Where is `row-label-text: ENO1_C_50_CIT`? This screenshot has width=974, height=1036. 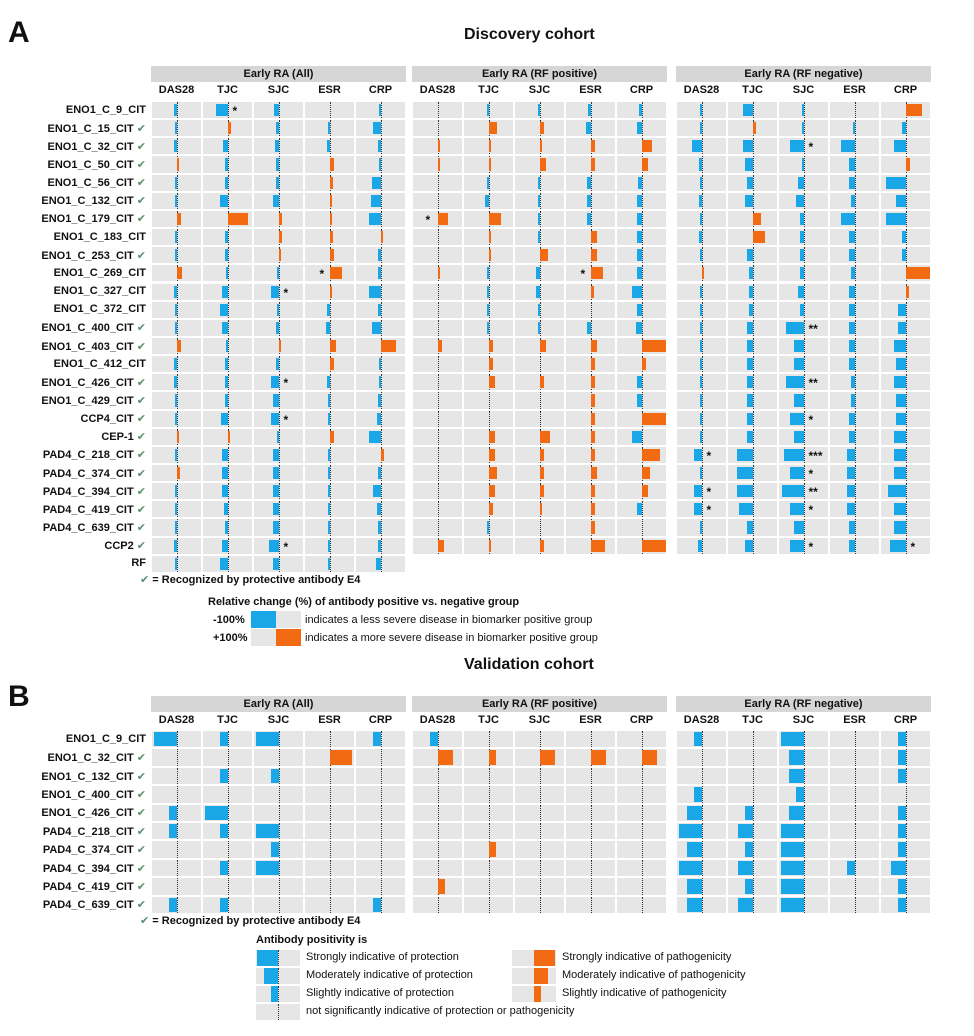
row-label-text: ENO1_C_50_CIT is located at coordinates (90, 165).